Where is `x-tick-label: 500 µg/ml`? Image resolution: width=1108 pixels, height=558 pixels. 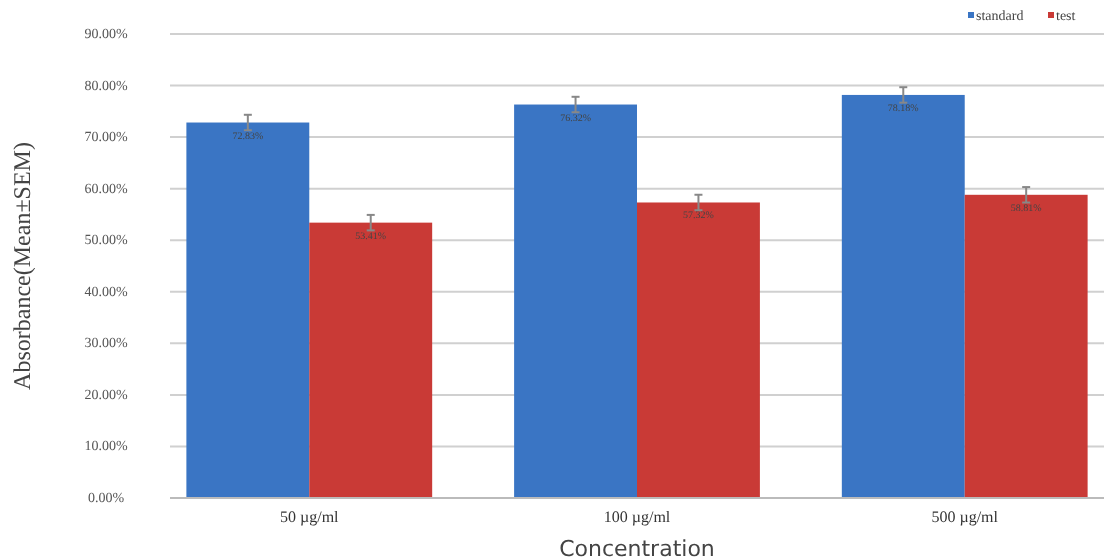 x-tick-label: 500 µg/ml is located at coordinates (965, 517).